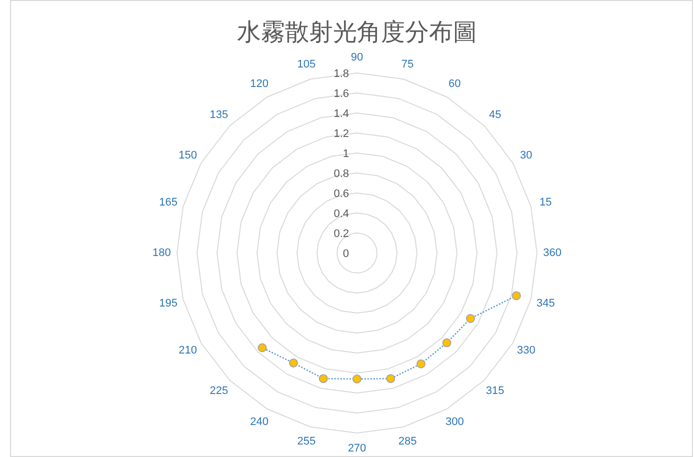  What do you see at coordinates (345, 254) in the screenshot?
I see `y-tick-label: 0` at bounding box center [345, 254].